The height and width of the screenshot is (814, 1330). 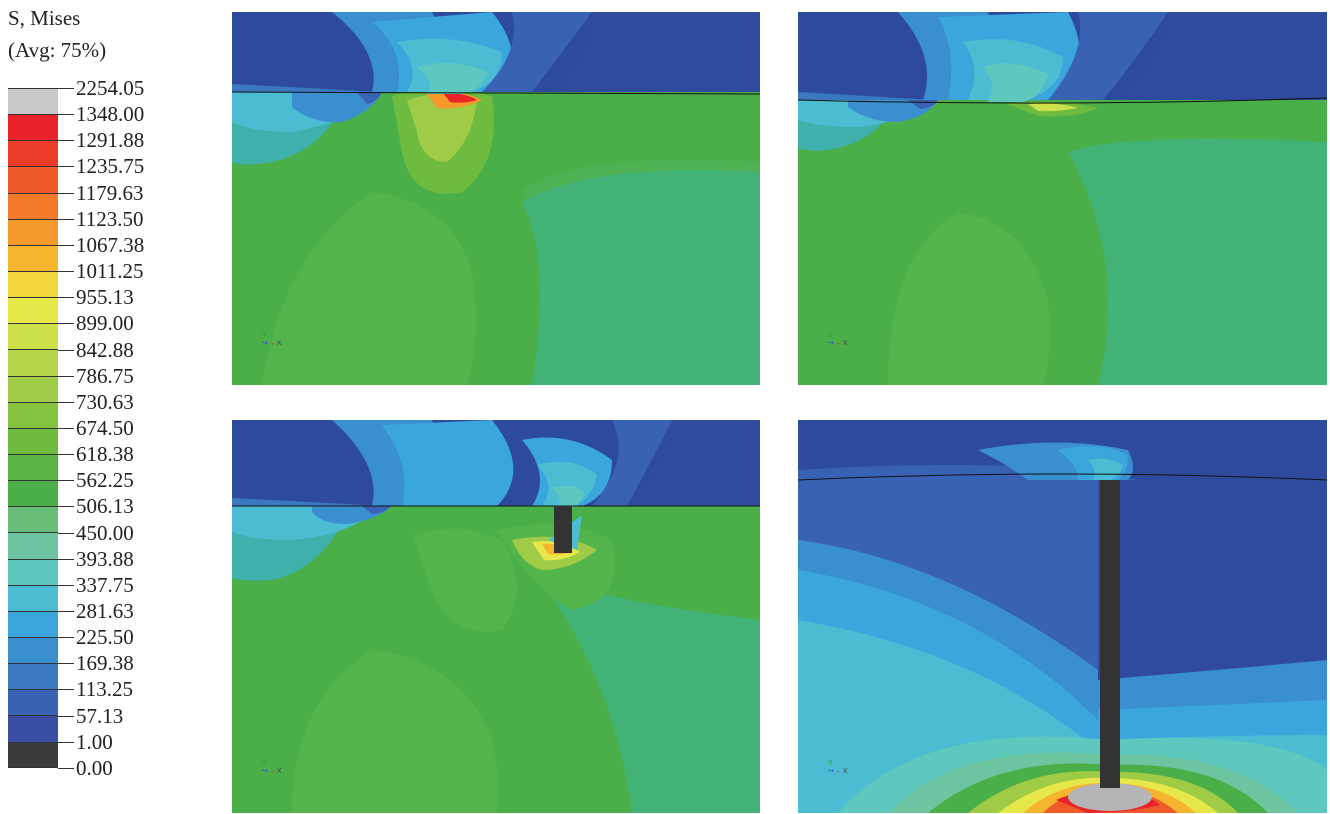 I want to click on legend-level-label: 618.38, so click(x=105, y=454).